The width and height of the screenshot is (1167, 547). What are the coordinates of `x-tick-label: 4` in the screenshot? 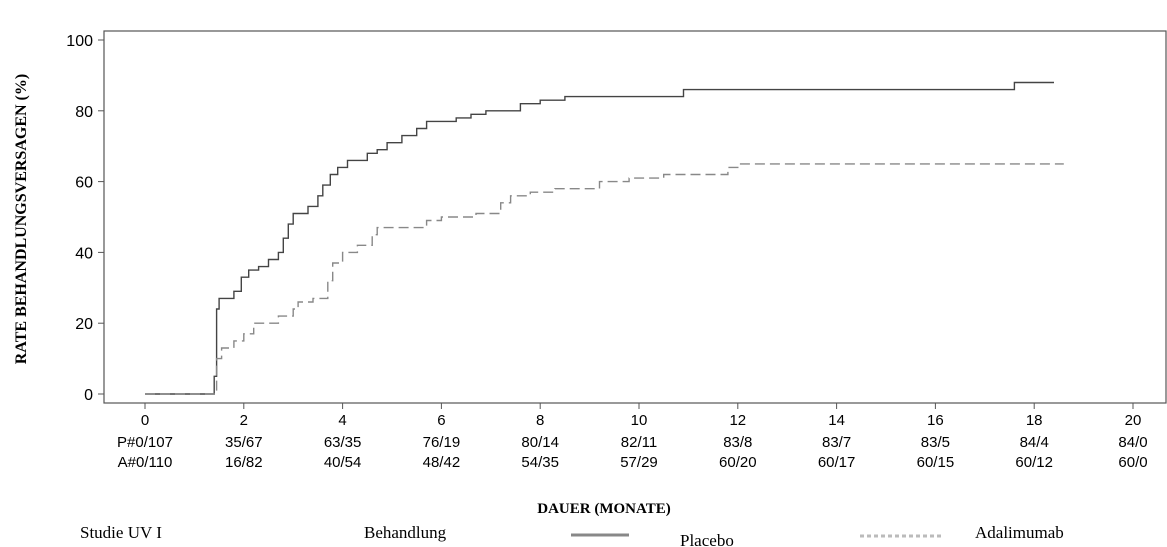 It's located at (342, 420).